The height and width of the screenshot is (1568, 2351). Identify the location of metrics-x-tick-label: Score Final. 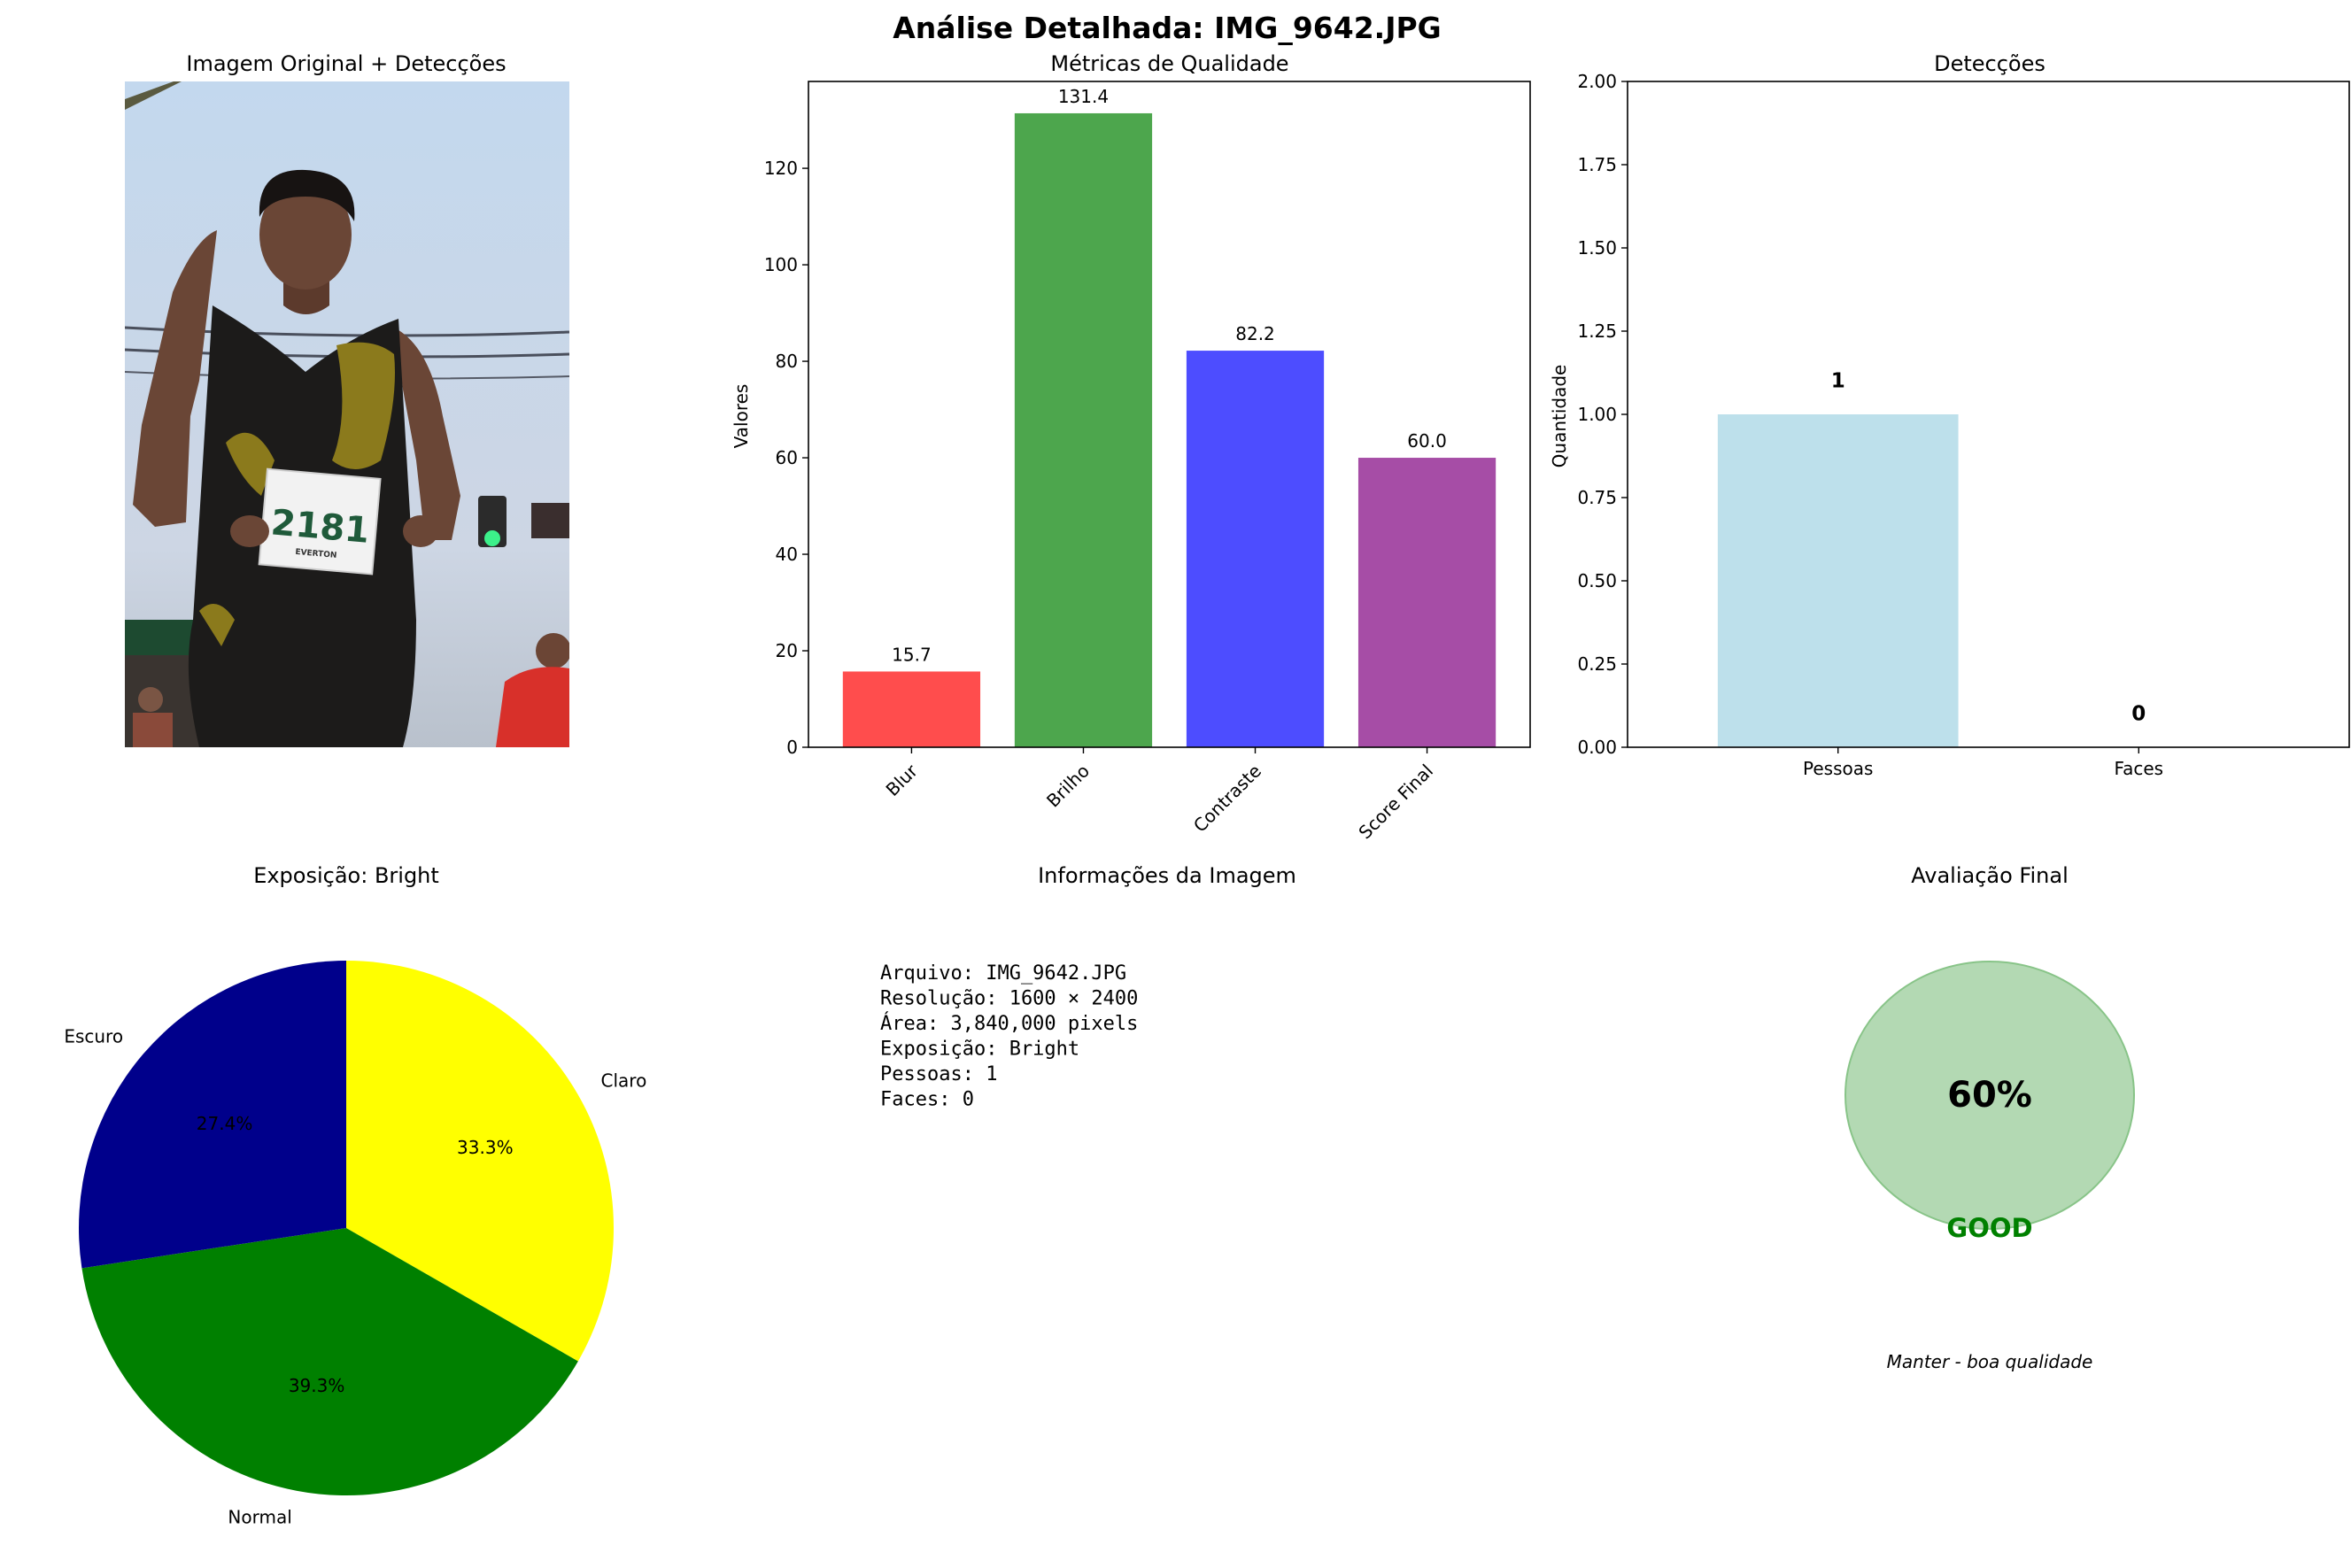
(1395, 802).